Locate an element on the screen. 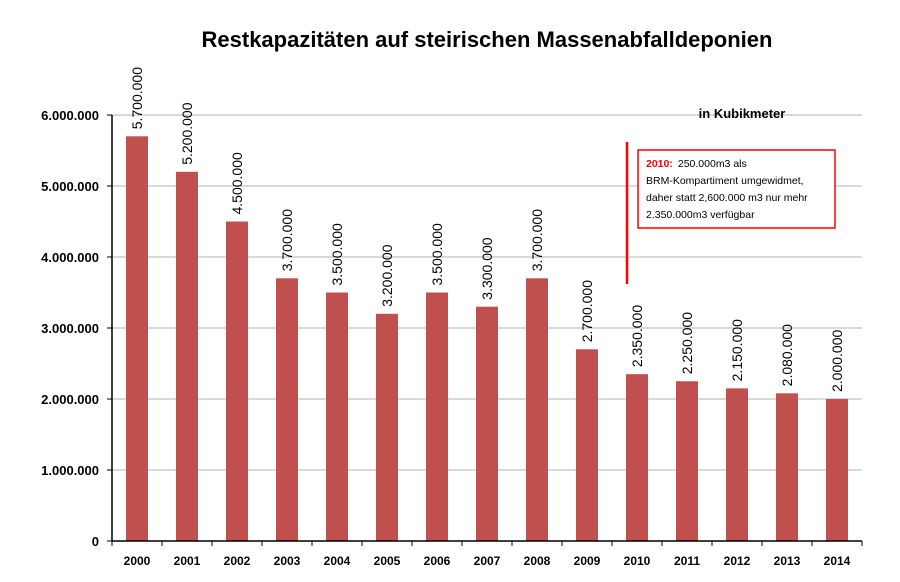 Image resolution: width=900 pixels, height=582 pixels. x-tick-label: 2006 is located at coordinates (437, 561).